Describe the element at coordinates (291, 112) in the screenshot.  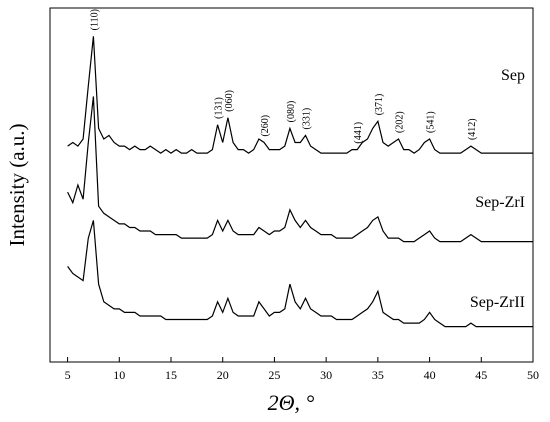
I see `peak-label: (080)` at that location.